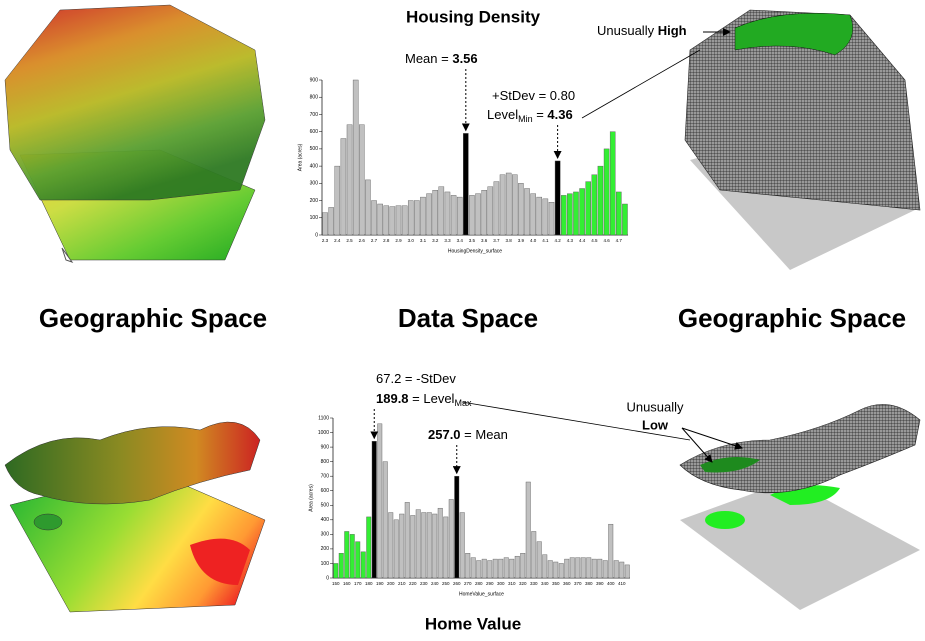 The image size is (925, 641). I want to click on x-tick-label: 370, so click(578, 583).